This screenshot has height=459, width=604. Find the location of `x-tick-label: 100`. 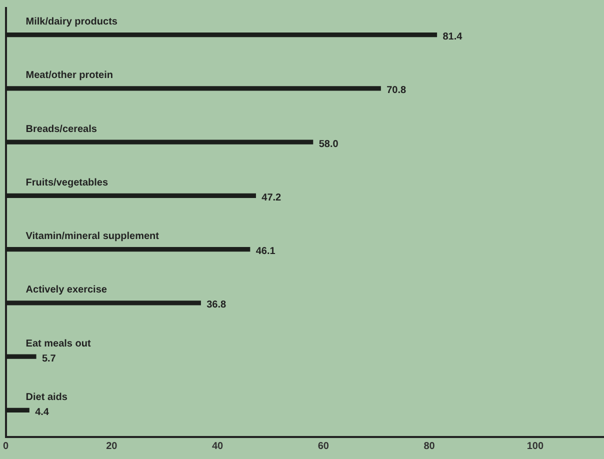

x-tick-label: 100 is located at coordinates (535, 446).